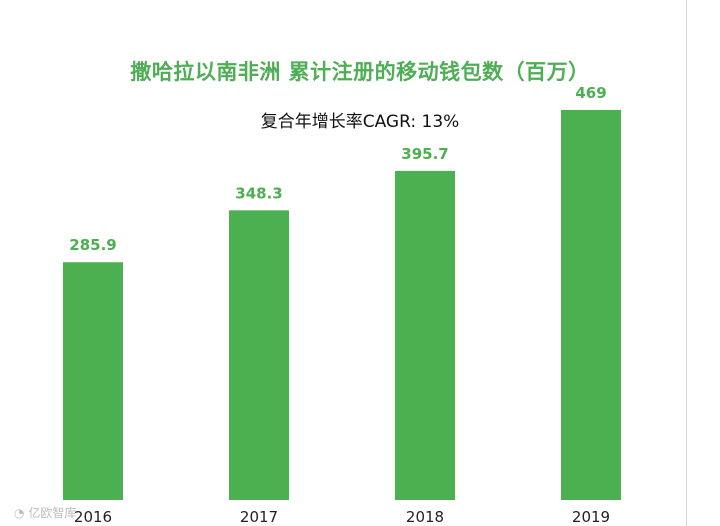 The height and width of the screenshot is (526, 720). What do you see at coordinates (591, 517) in the screenshot?
I see `x-tick-label-2019: 2019` at bounding box center [591, 517].